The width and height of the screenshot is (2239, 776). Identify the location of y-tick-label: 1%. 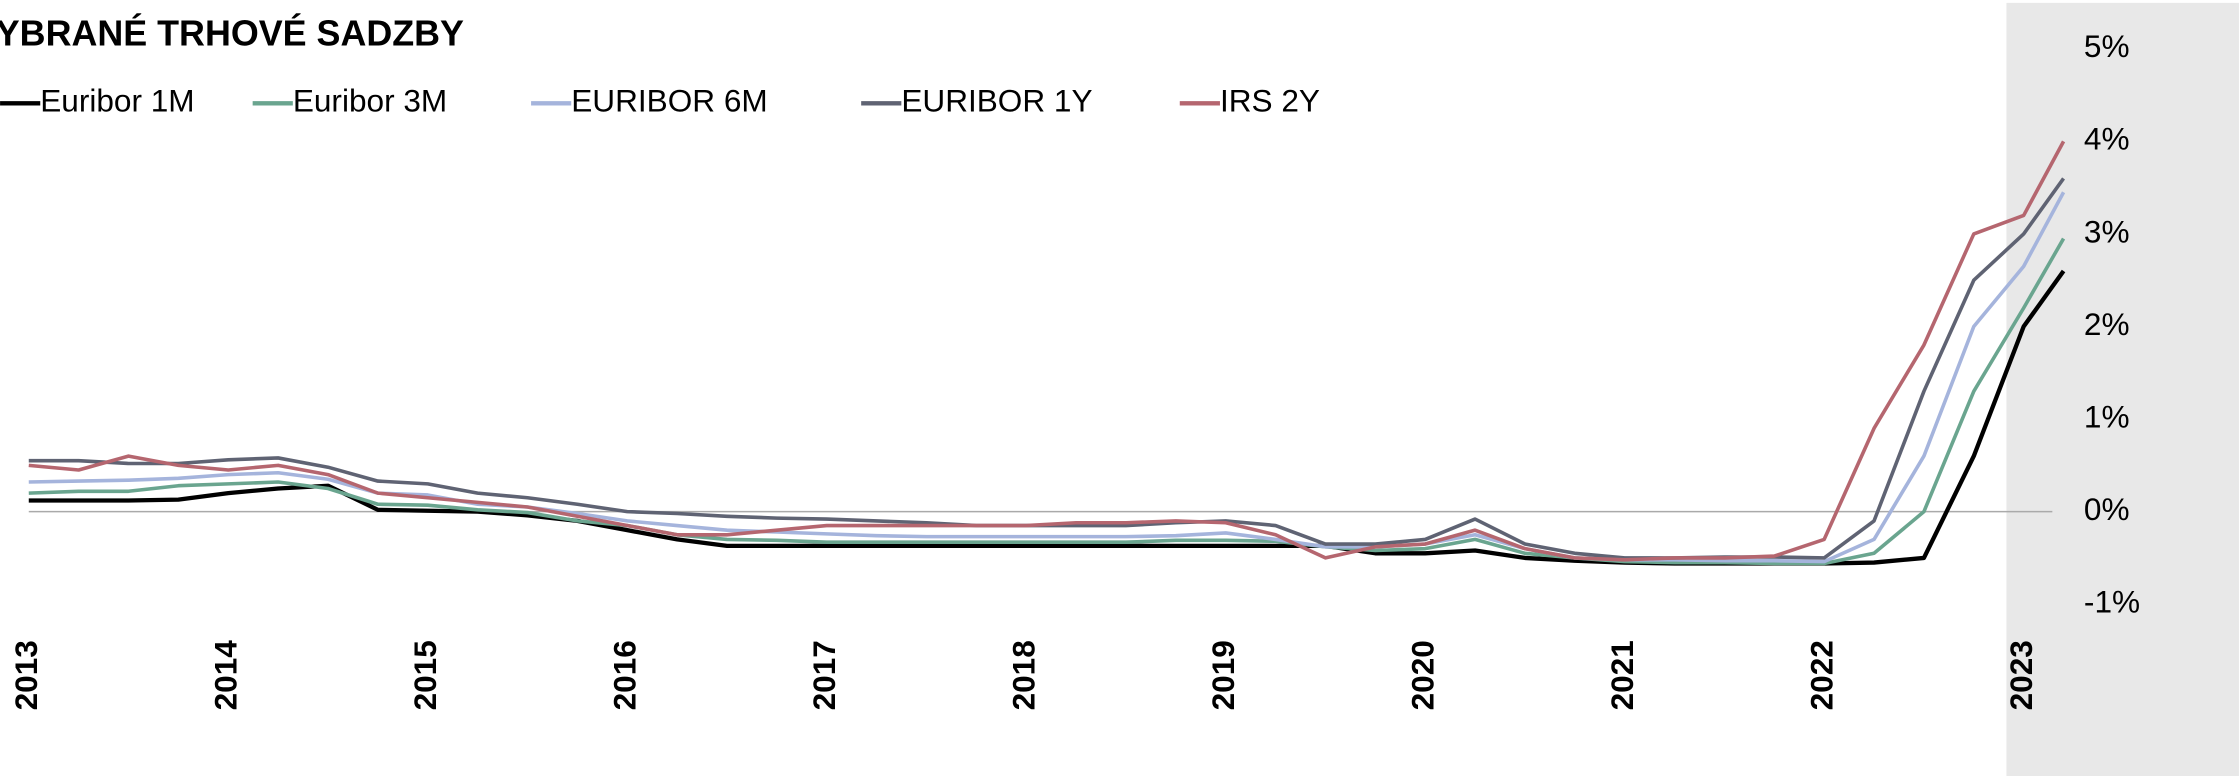
(2107, 416).